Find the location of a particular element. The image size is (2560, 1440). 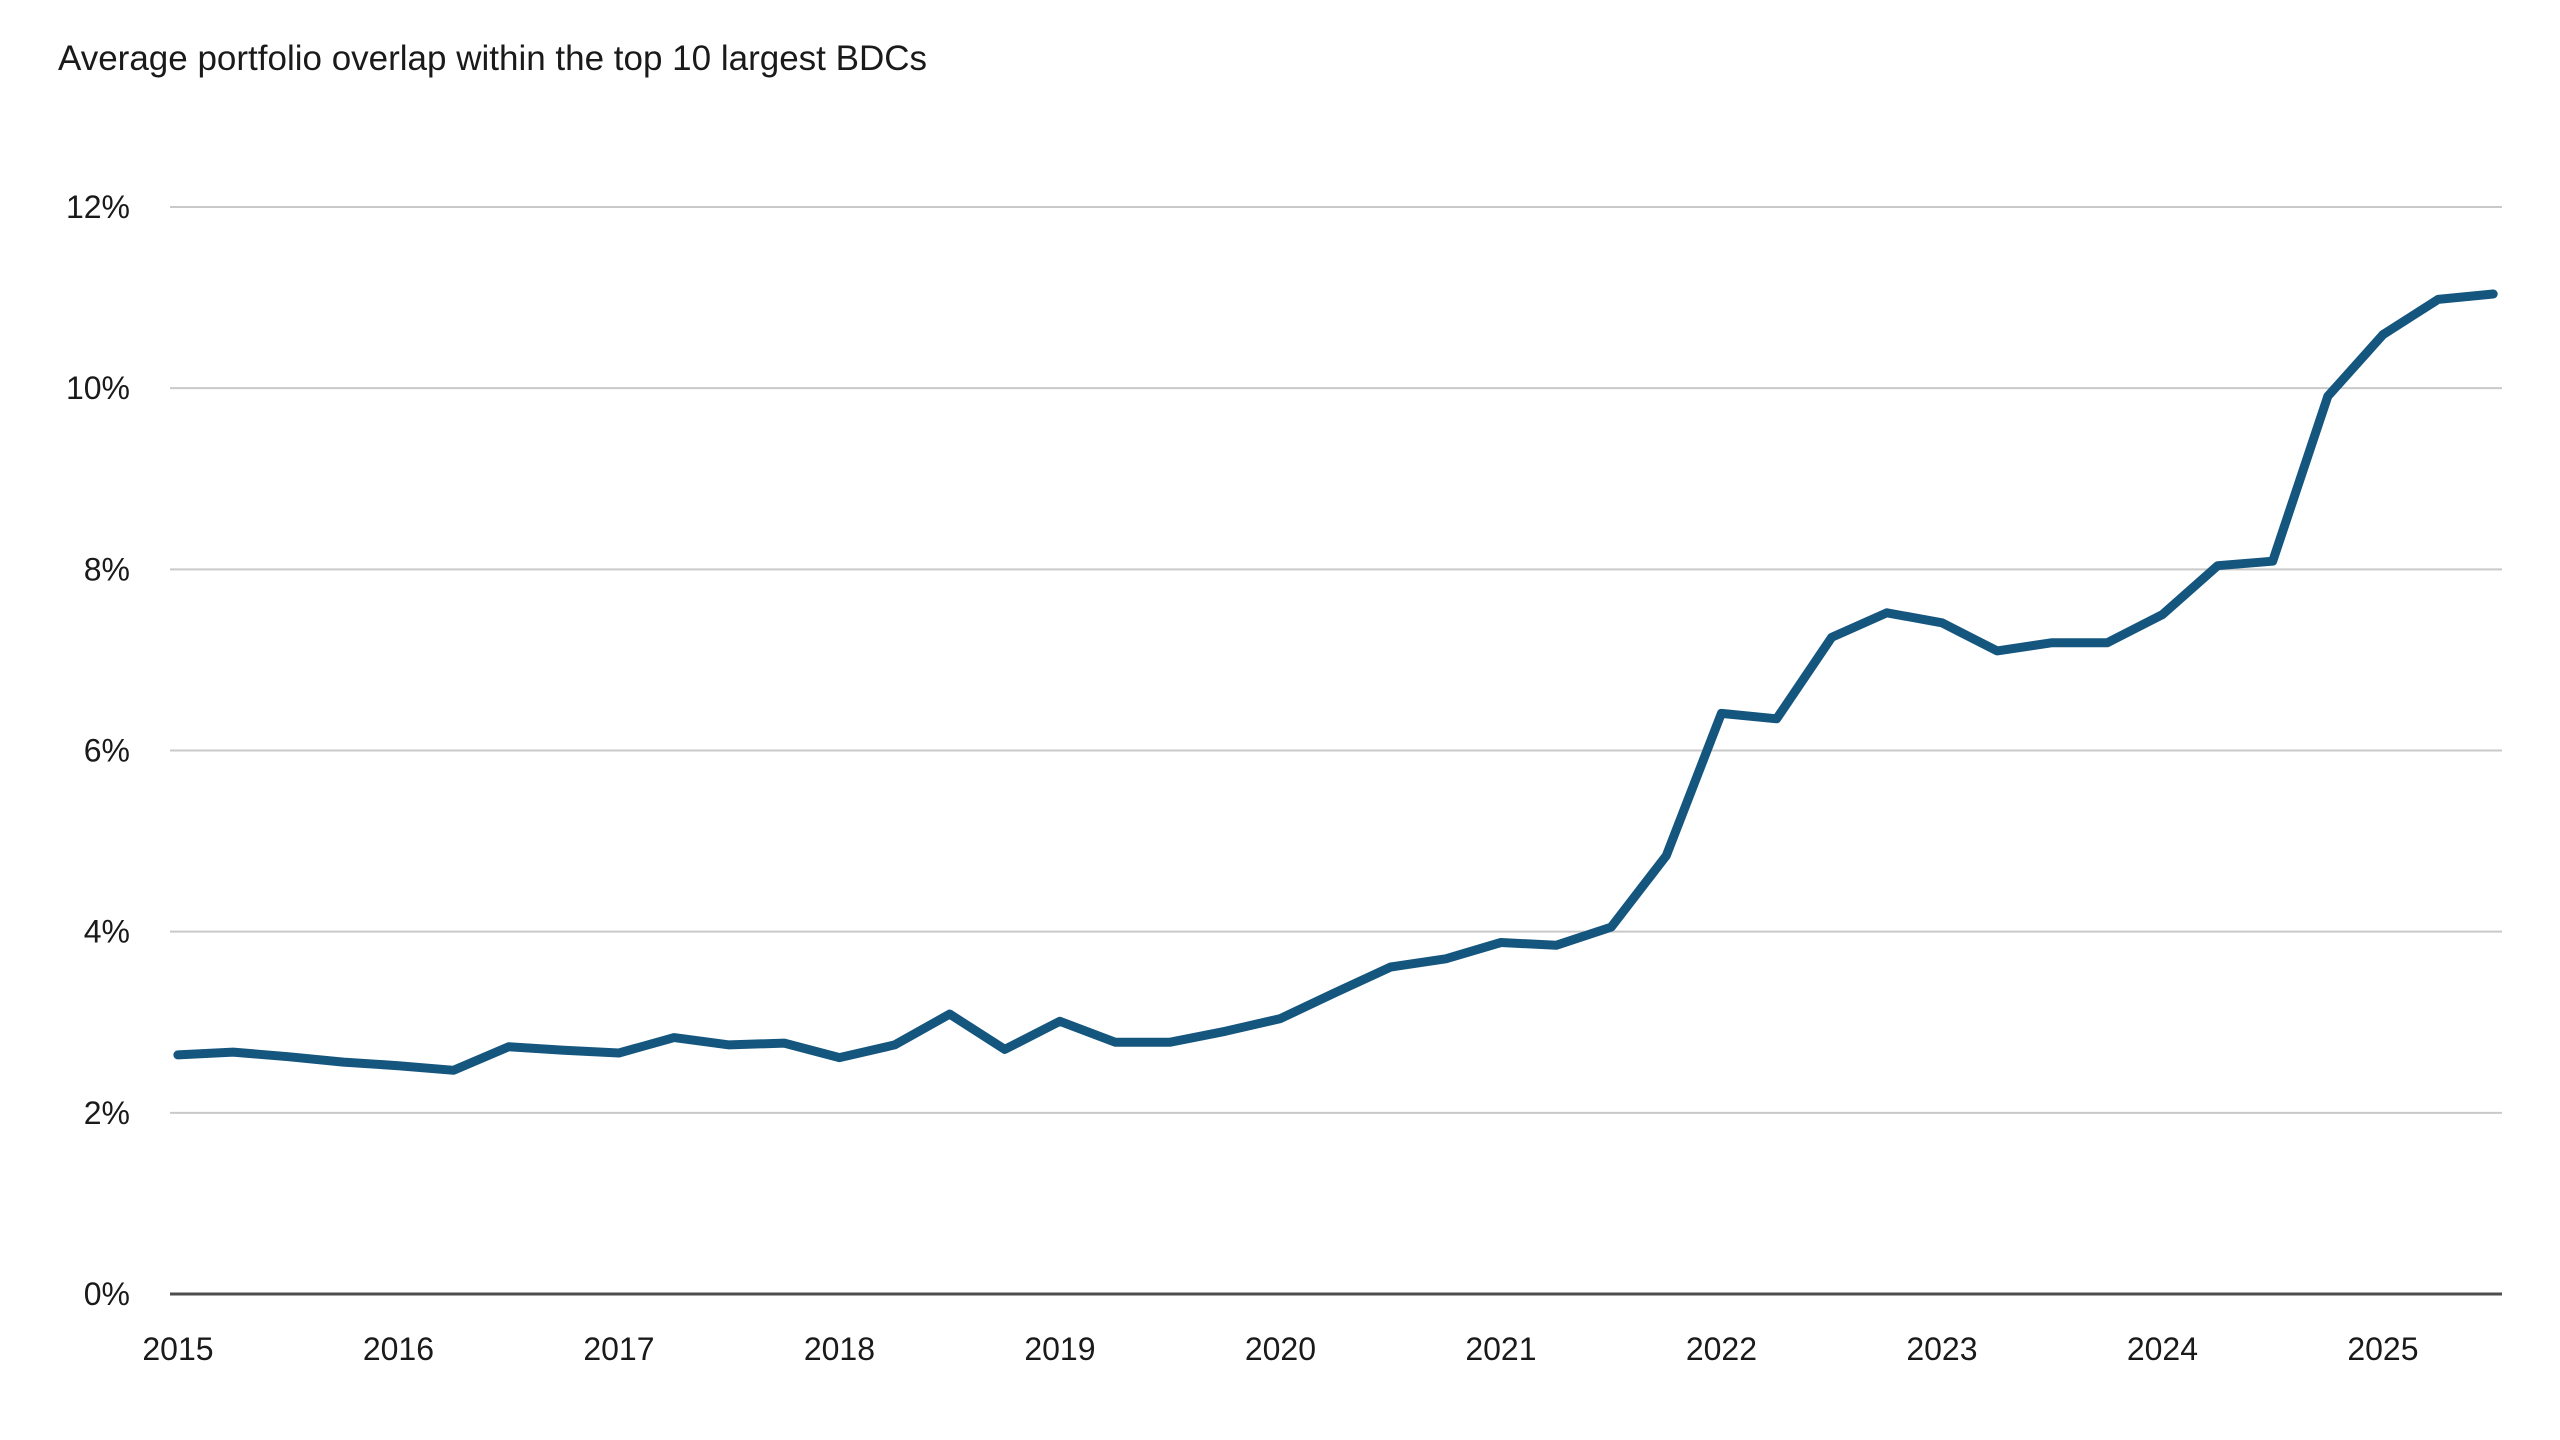

x-axis-tick-label: 2015 is located at coordinates (177, 1349).